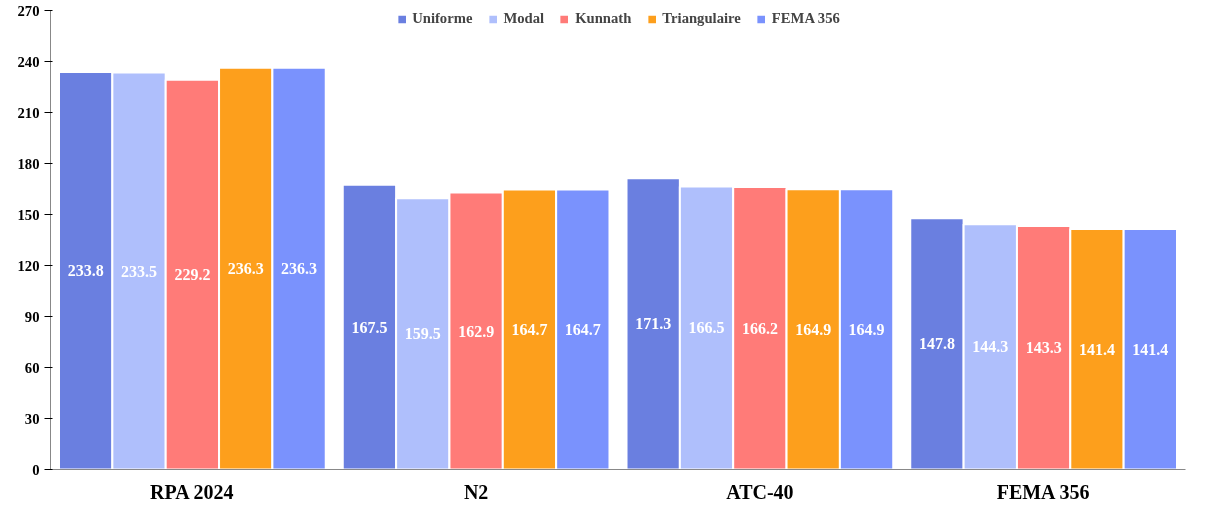  I want to click on legend-label: Kunnath, so click(603, 18).